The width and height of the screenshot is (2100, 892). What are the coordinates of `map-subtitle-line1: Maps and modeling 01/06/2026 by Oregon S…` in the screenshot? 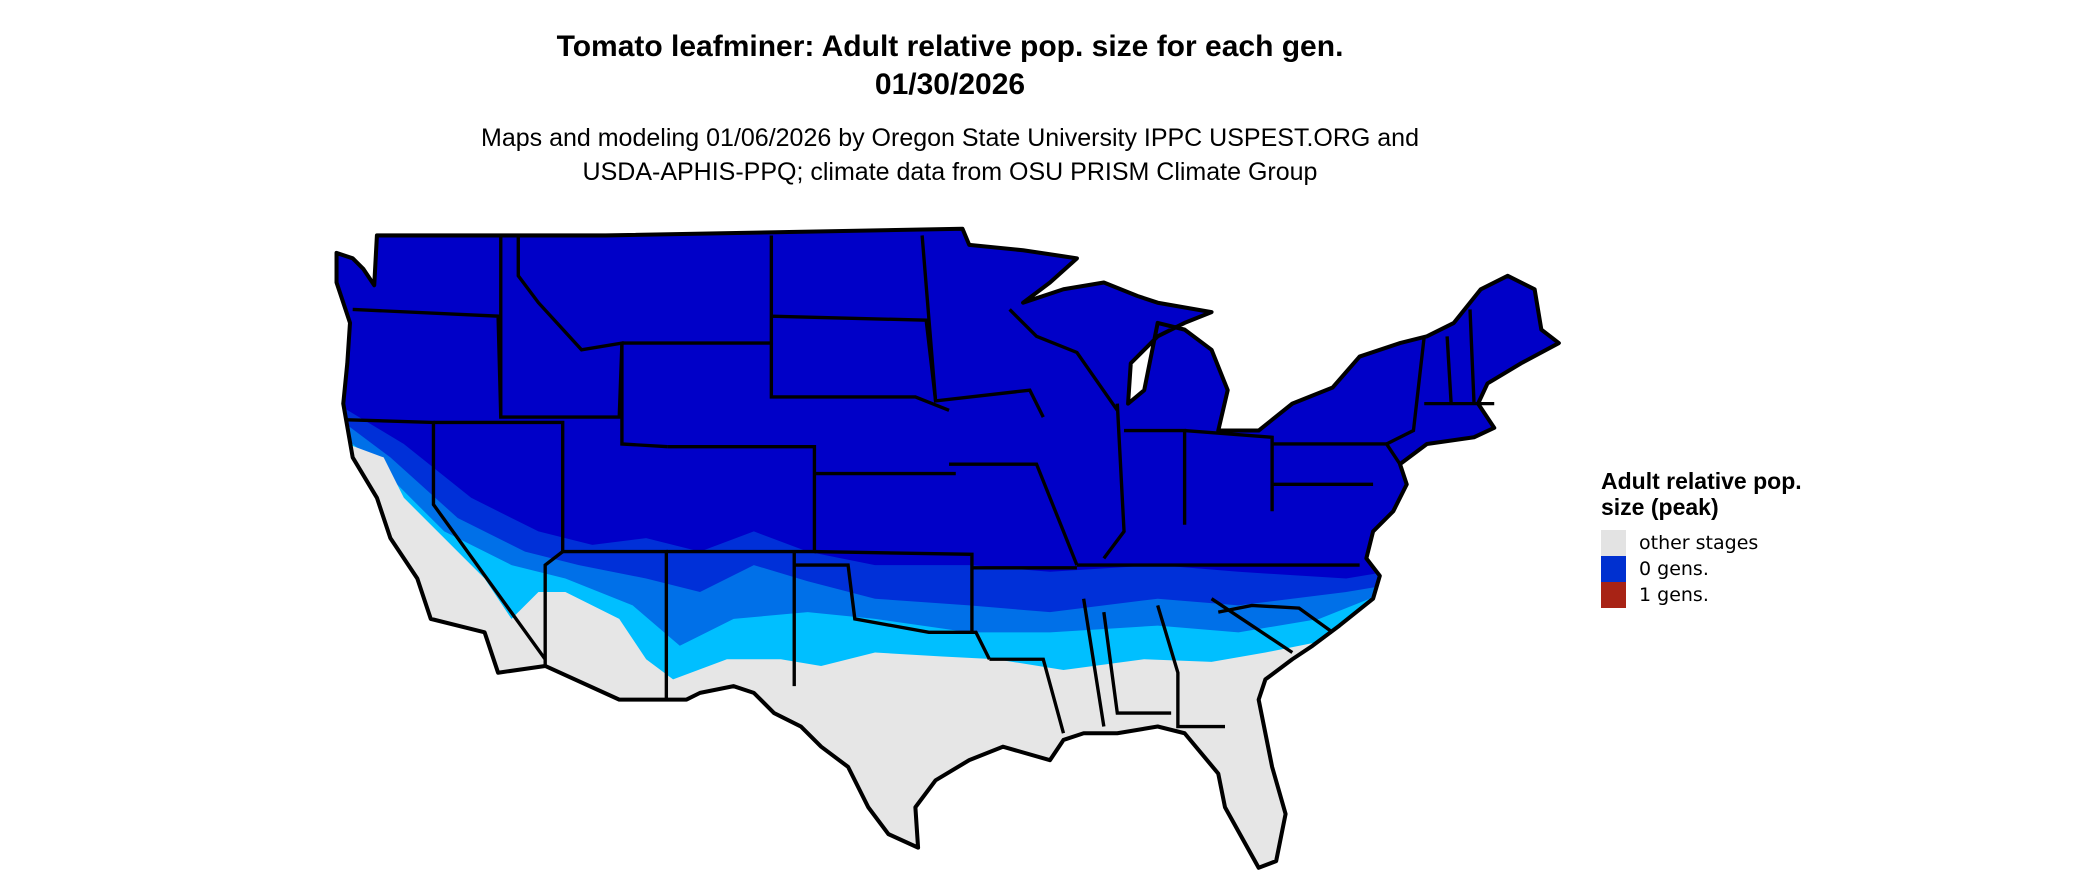 It's located at (950, 138).